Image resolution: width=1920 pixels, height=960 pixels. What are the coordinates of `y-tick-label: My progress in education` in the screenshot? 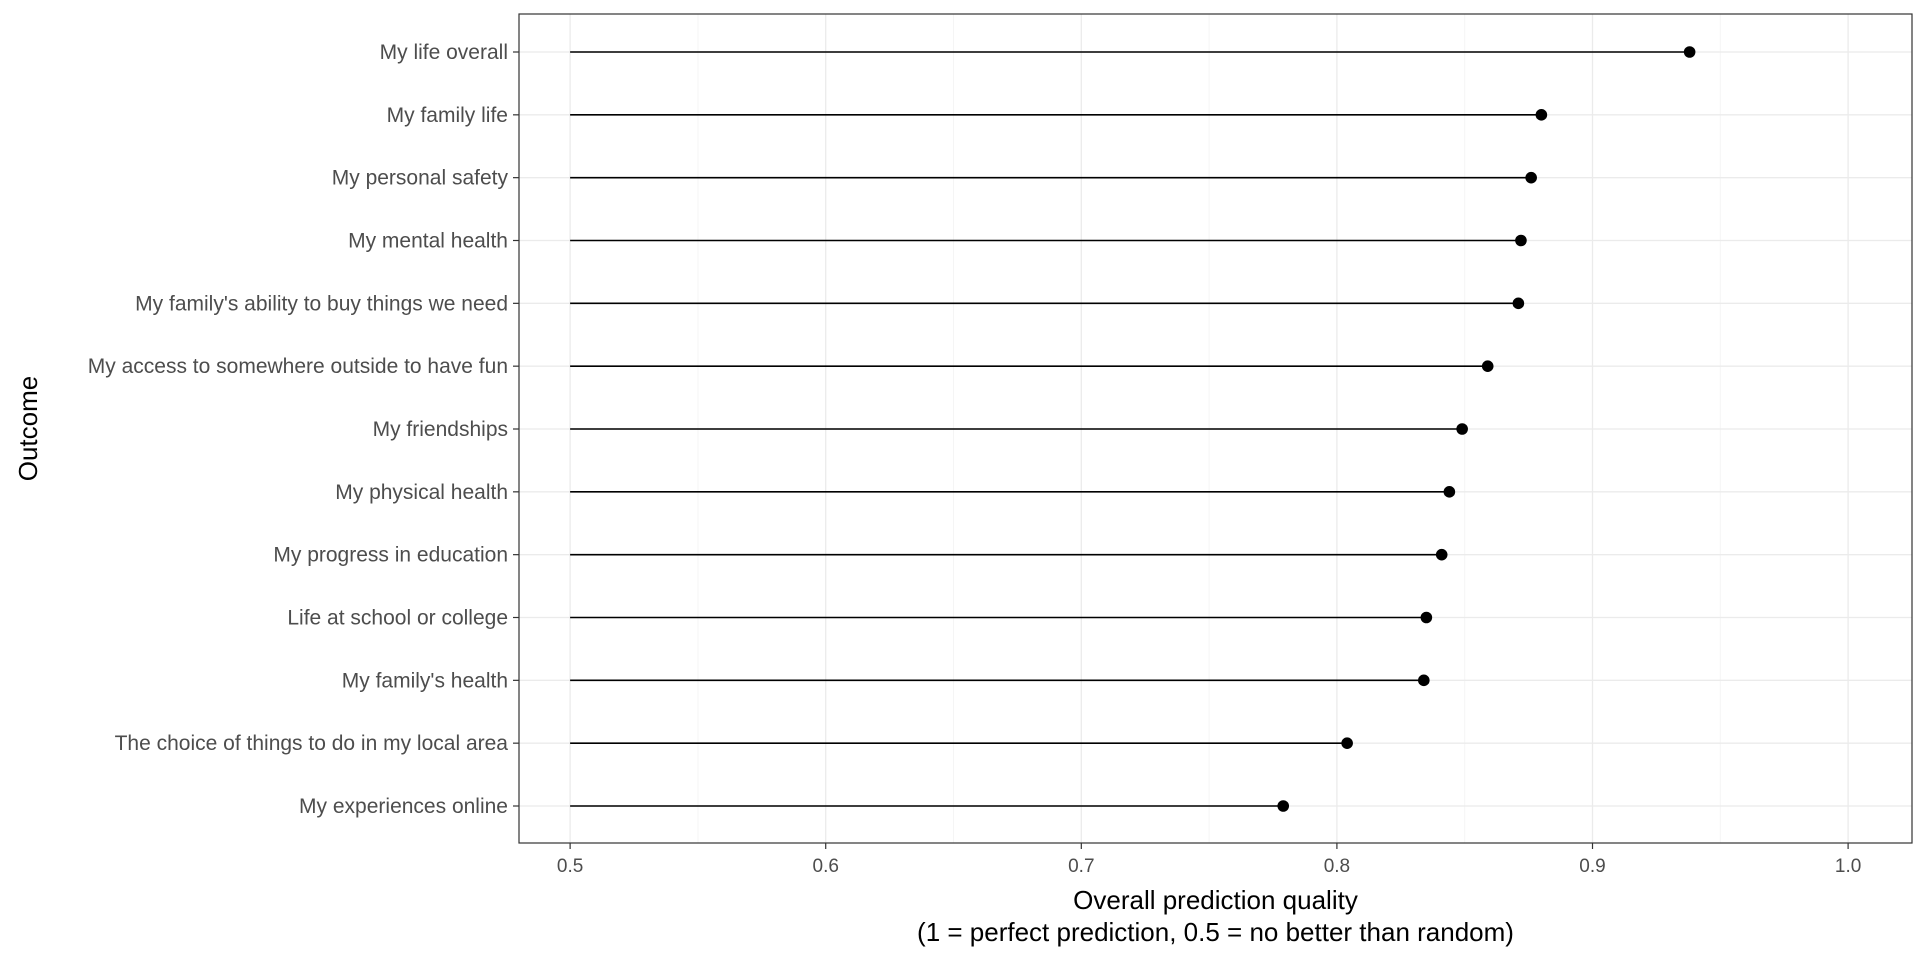 It's located at (390, 555).